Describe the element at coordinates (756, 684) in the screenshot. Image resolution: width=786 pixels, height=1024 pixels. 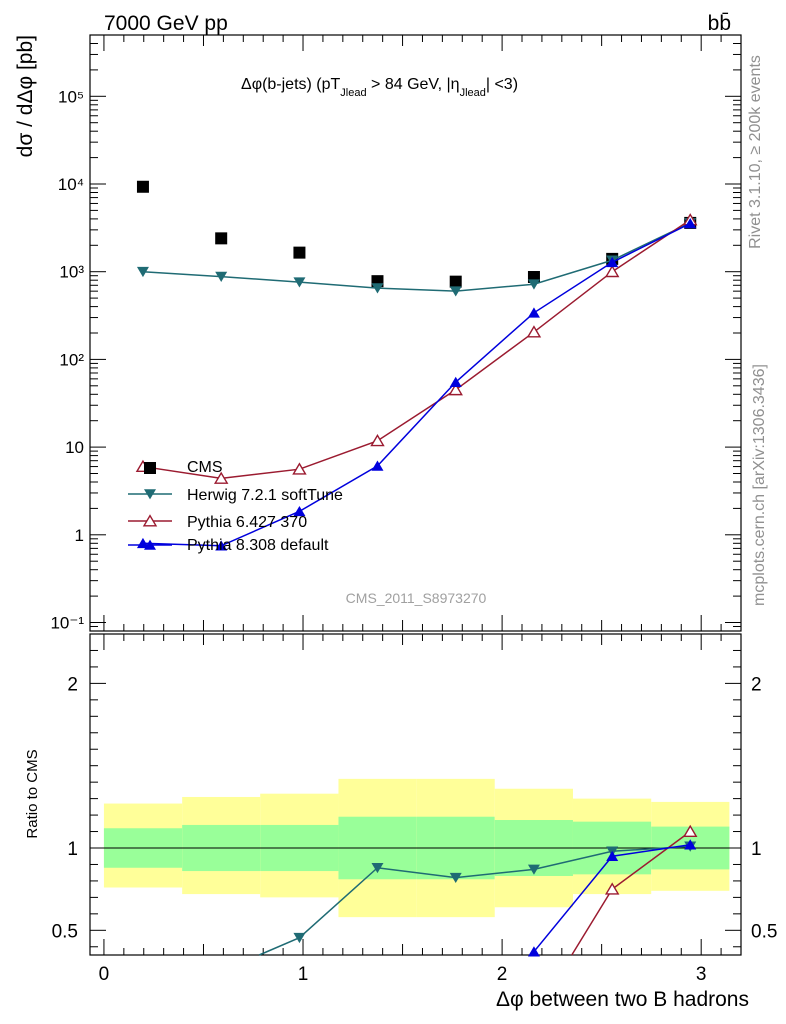
I see `ratio-y-tick-label-right: 2` at that location.